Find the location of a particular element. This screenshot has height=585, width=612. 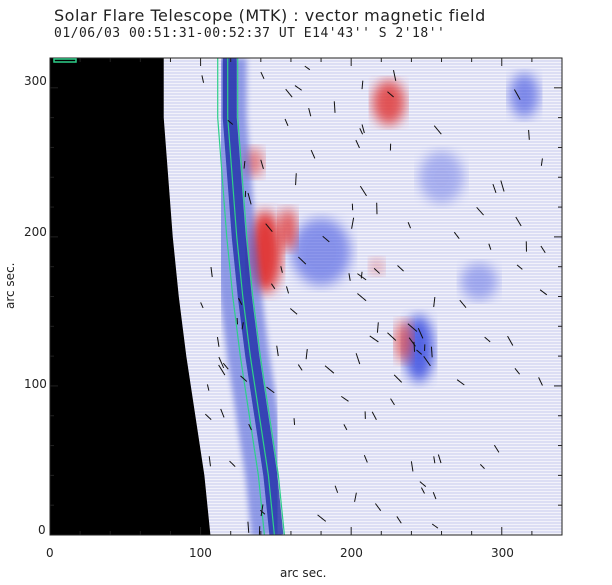

x-axis-label: arc sec. is located at coordinates (303, 573).